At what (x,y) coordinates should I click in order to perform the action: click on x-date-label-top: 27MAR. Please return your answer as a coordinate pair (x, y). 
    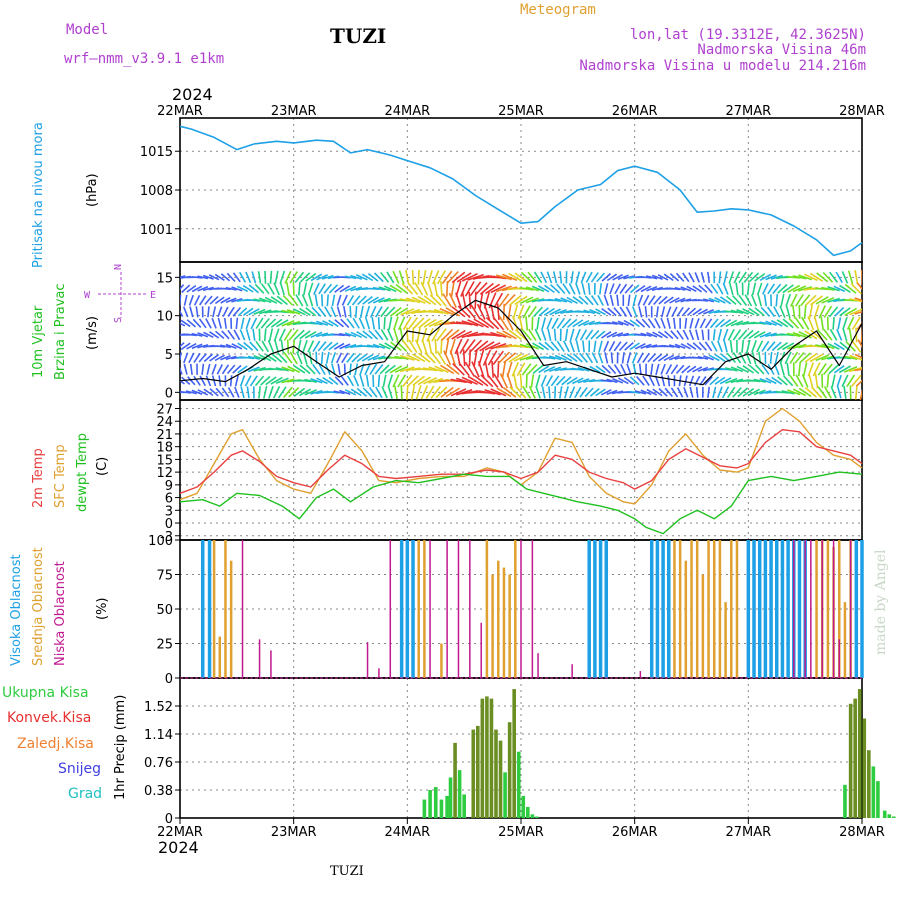
    Looking at the image, I should click on (748, 111).